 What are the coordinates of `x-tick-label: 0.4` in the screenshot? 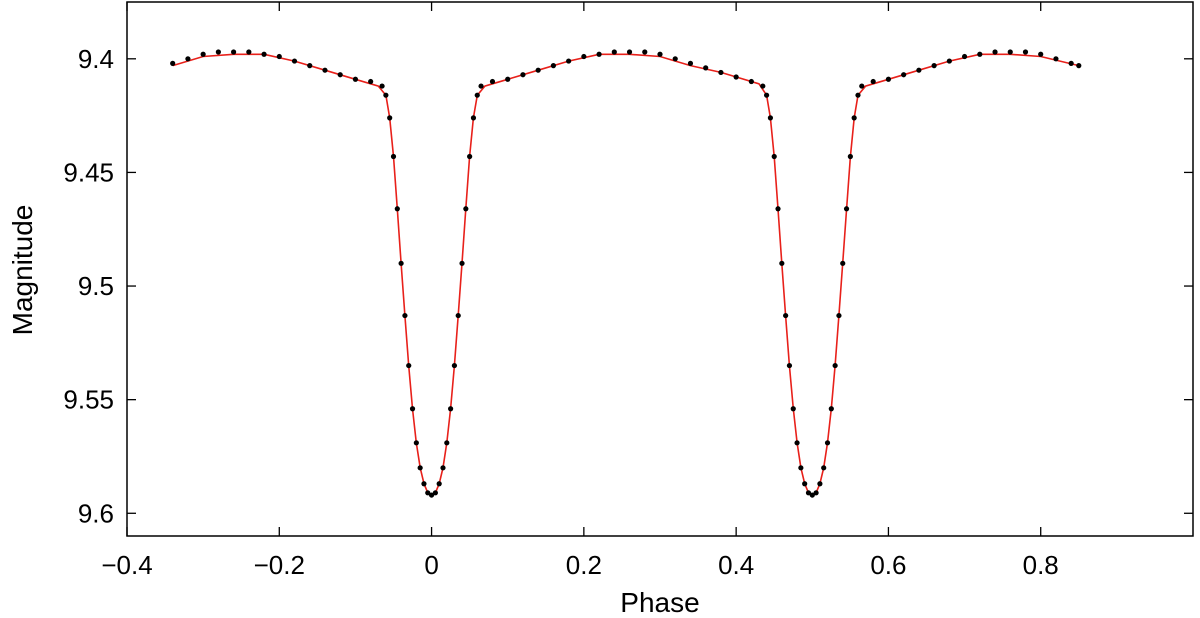 It's located at (736, 565).